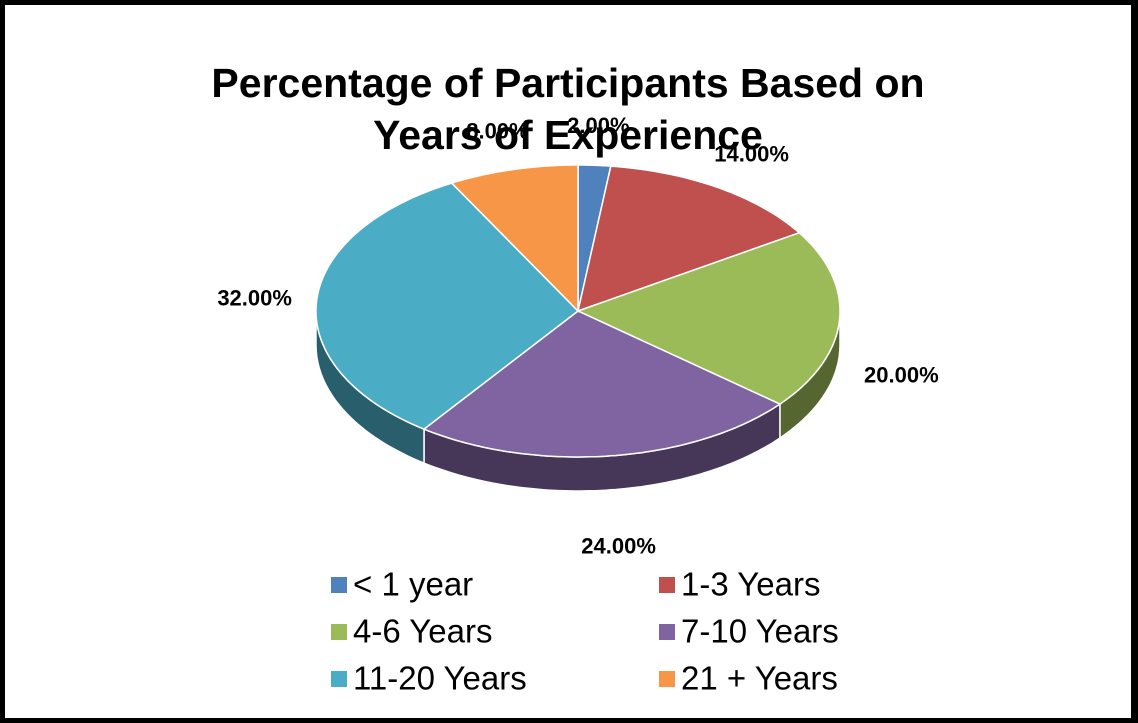 The width and height of the screenshot is (1138, 723). I want to click on legend-label: 21 + Years, so click(759, 678).